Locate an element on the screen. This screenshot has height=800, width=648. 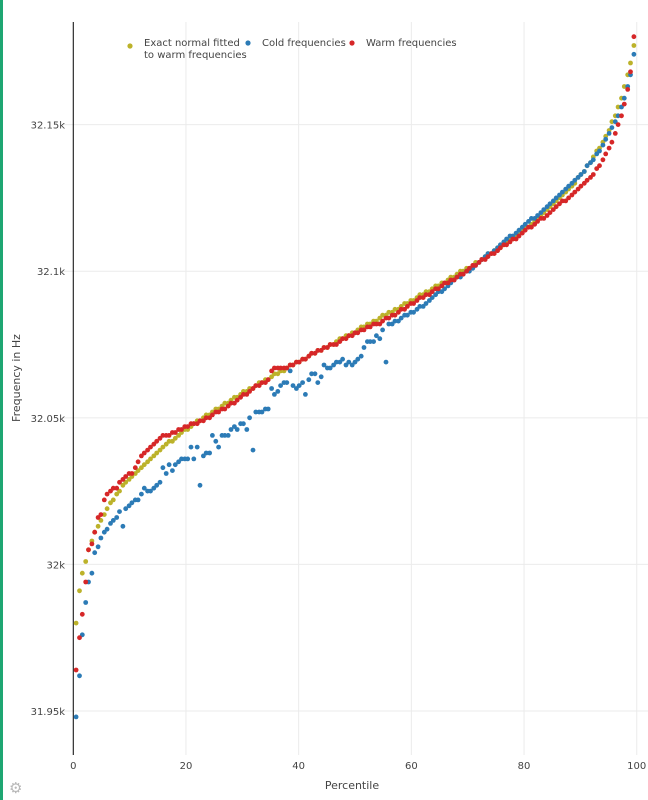
legend-item-1: Cold frequencies is located at coordinates (295, 43).